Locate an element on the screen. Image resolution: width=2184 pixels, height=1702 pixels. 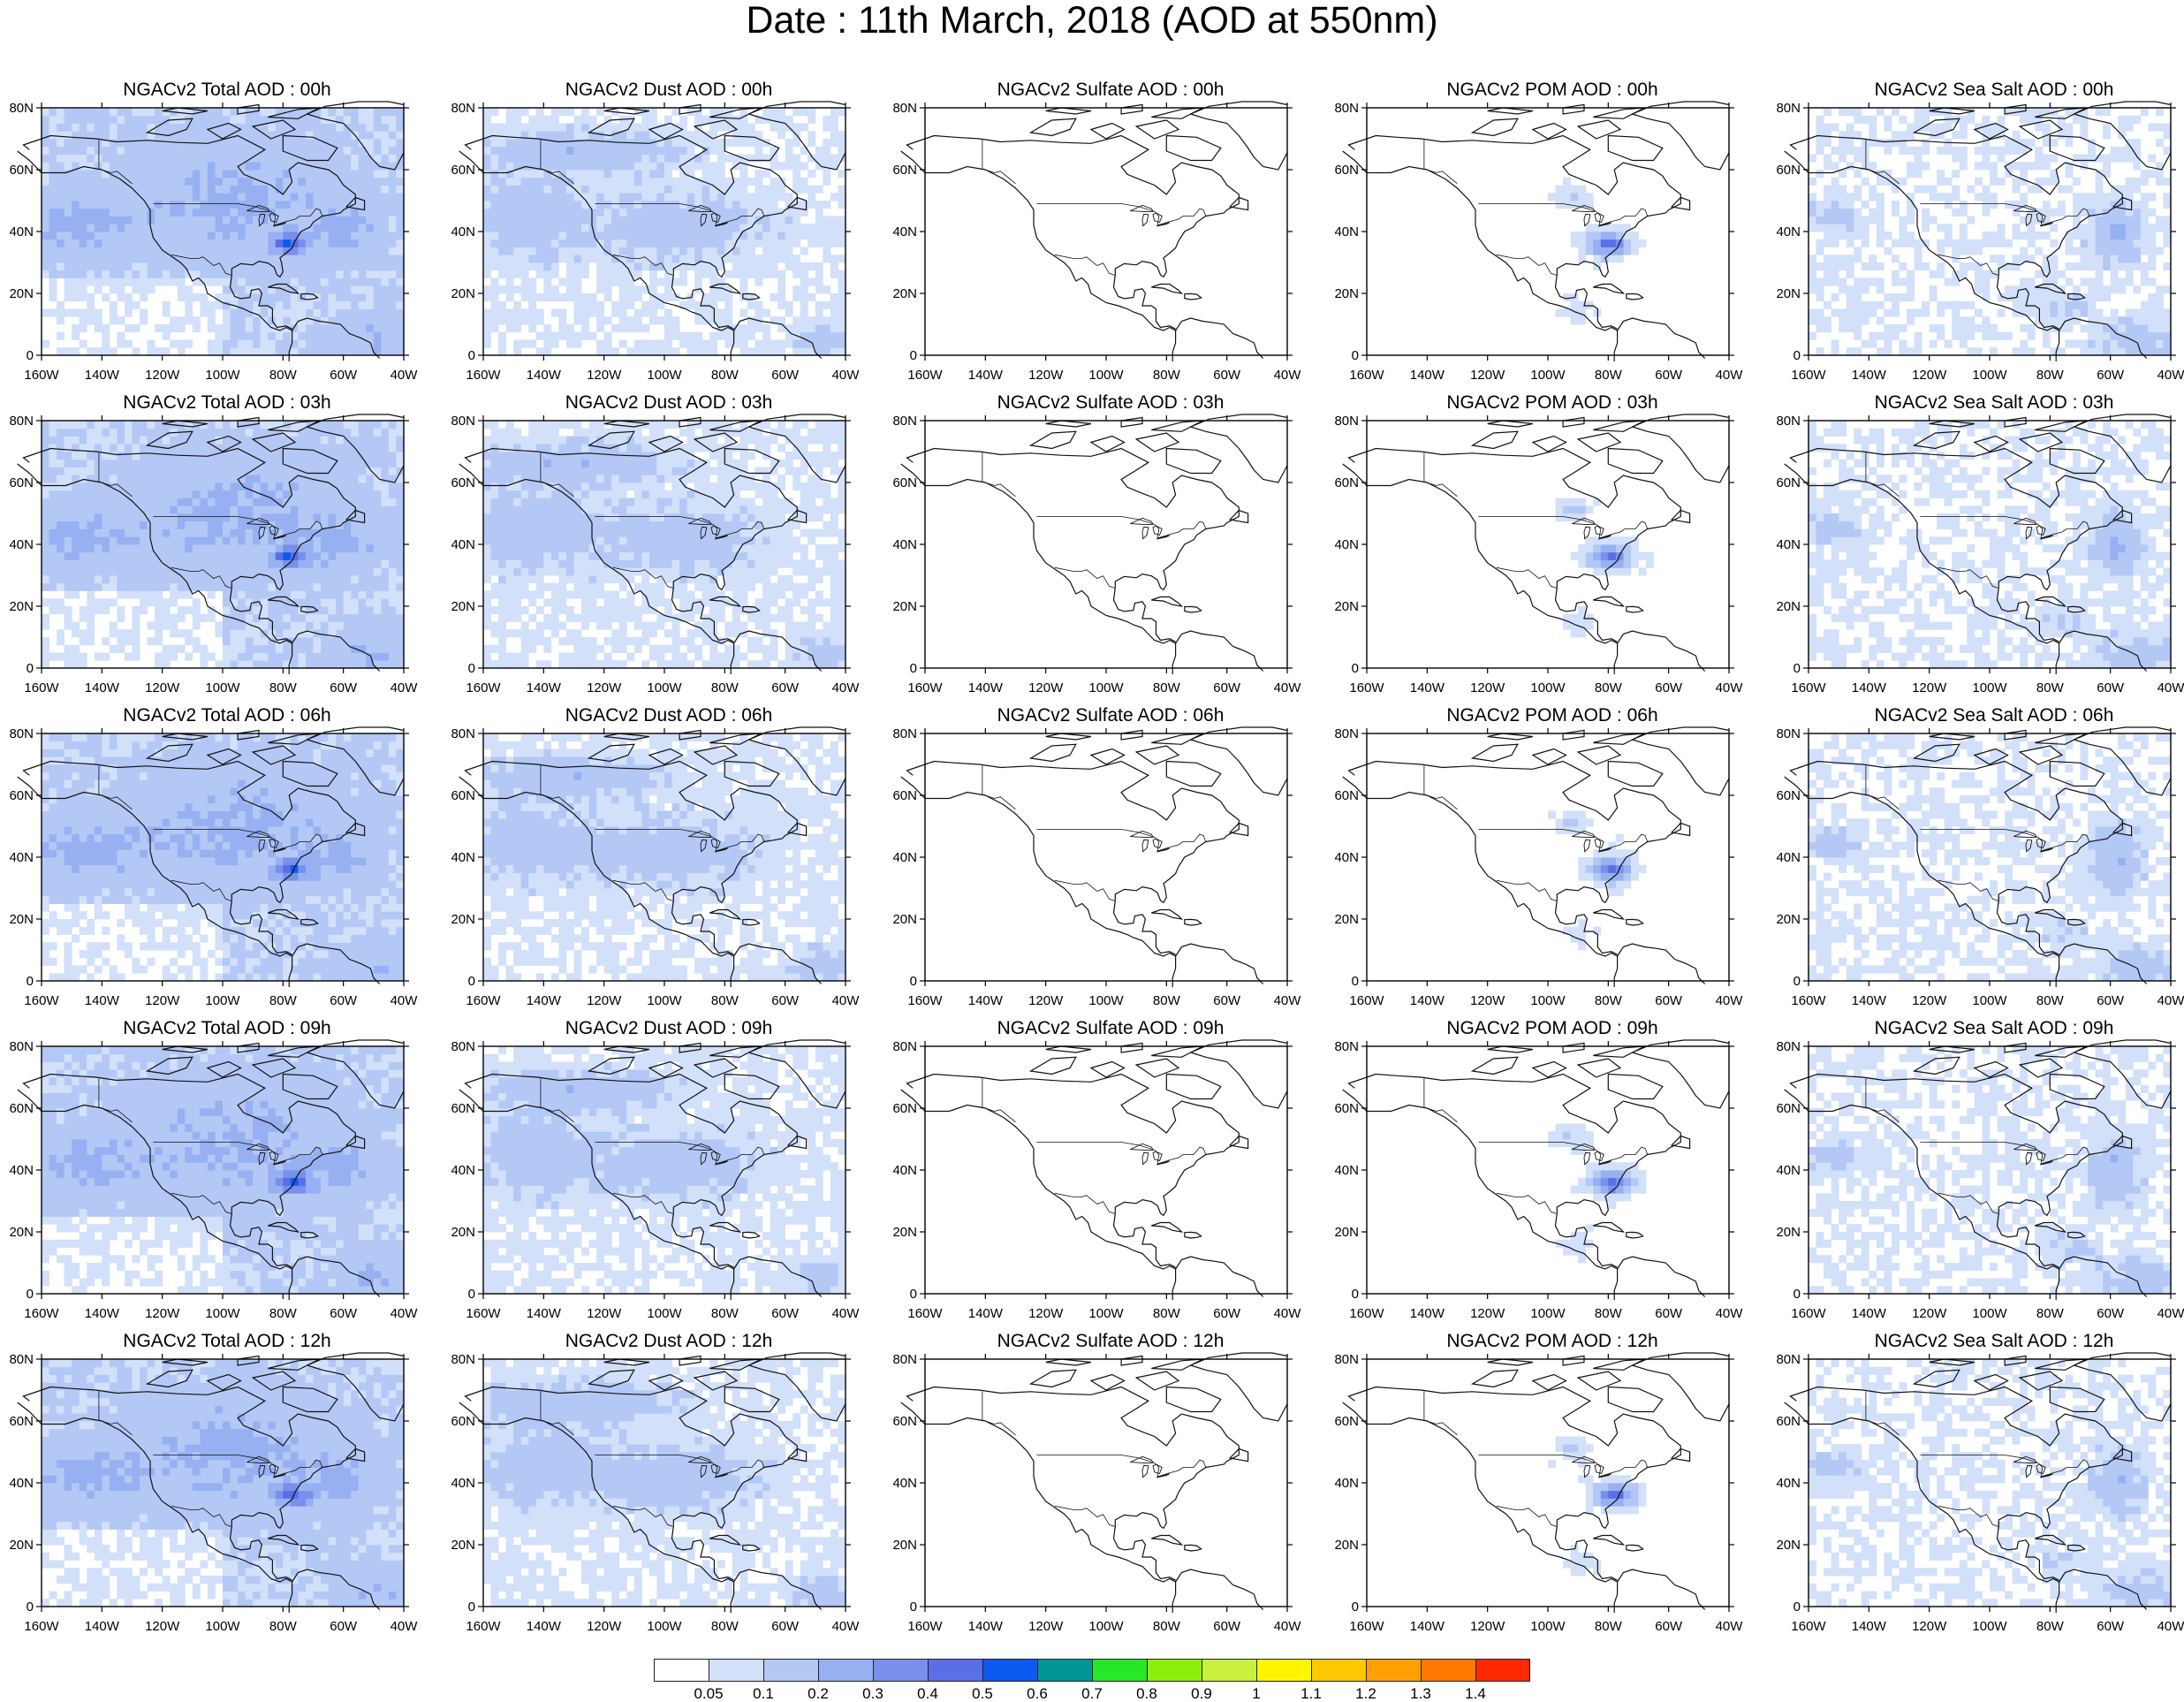
coastline is located at coordinates (260, 302).